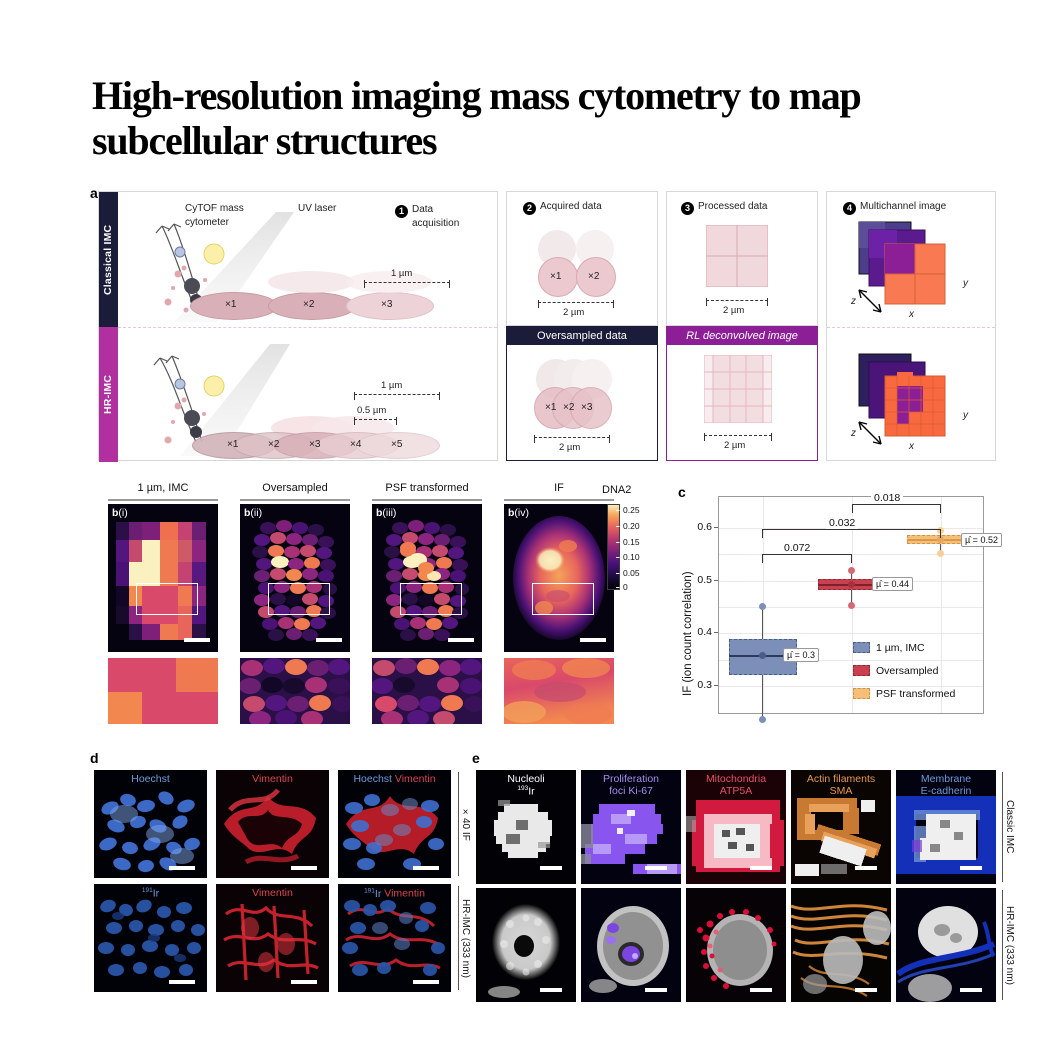 This screenshot has height=1062, width=1062. I want to click on step4-title: 4 Multichannel image, so click(894, 208).